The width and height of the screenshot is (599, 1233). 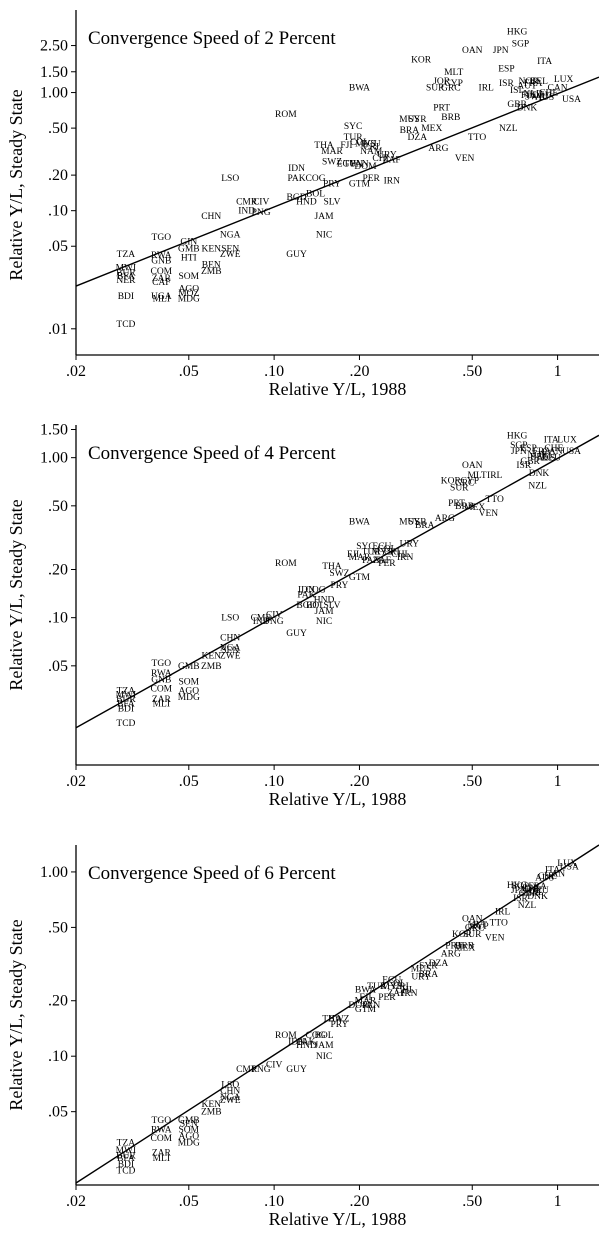 What do you see at coordinates (476, 925) in the screenshot?
I see `data-point-mlt: MLT` at bounding box center [476, 925].